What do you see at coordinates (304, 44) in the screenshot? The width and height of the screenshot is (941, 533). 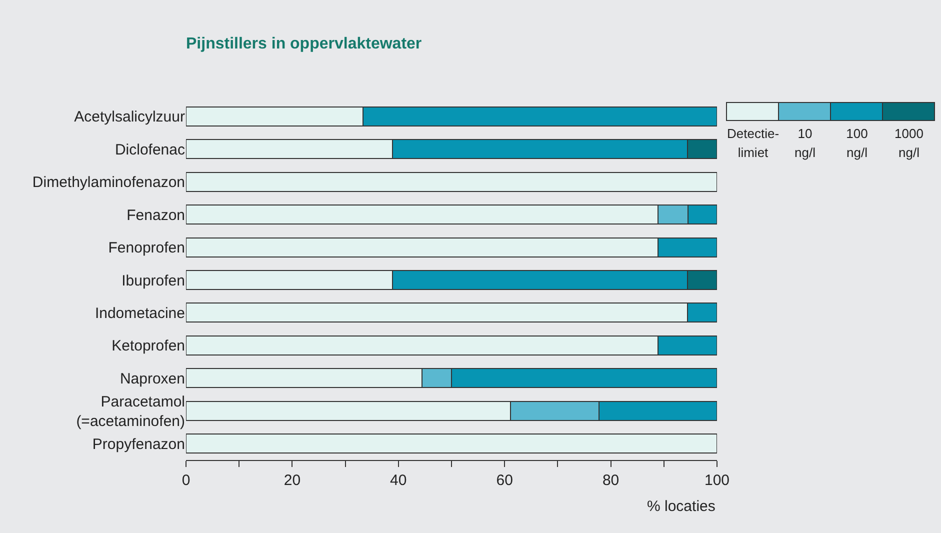 I see `chart-title: Pijnstillers in oppervlaktewater` at bounding box center [304, 44].